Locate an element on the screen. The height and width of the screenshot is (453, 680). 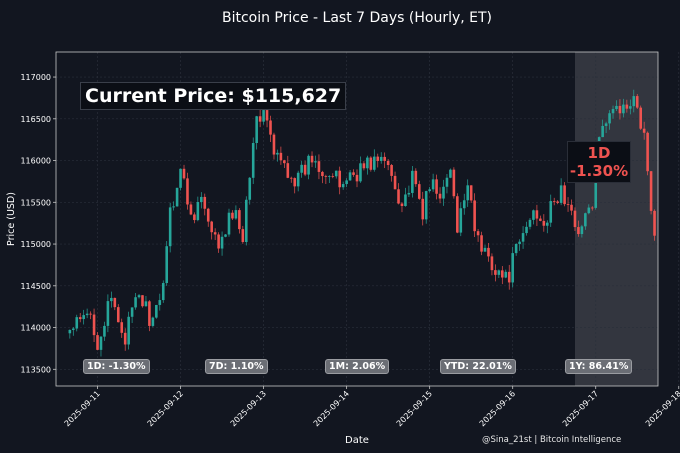
x-tick-label: 2025-09-14 is located at coordinates (331, 408).